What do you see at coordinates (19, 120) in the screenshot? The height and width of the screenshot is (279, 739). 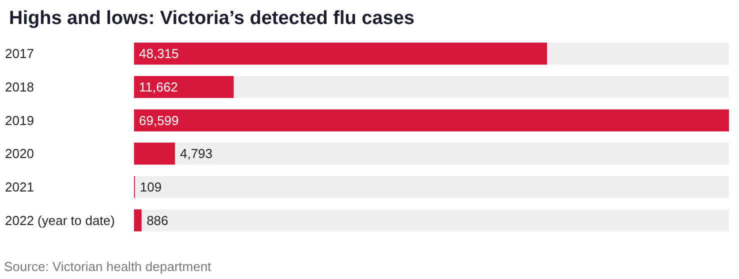 I see `y-tick-label: 2019` at bounding box center [19, 120].